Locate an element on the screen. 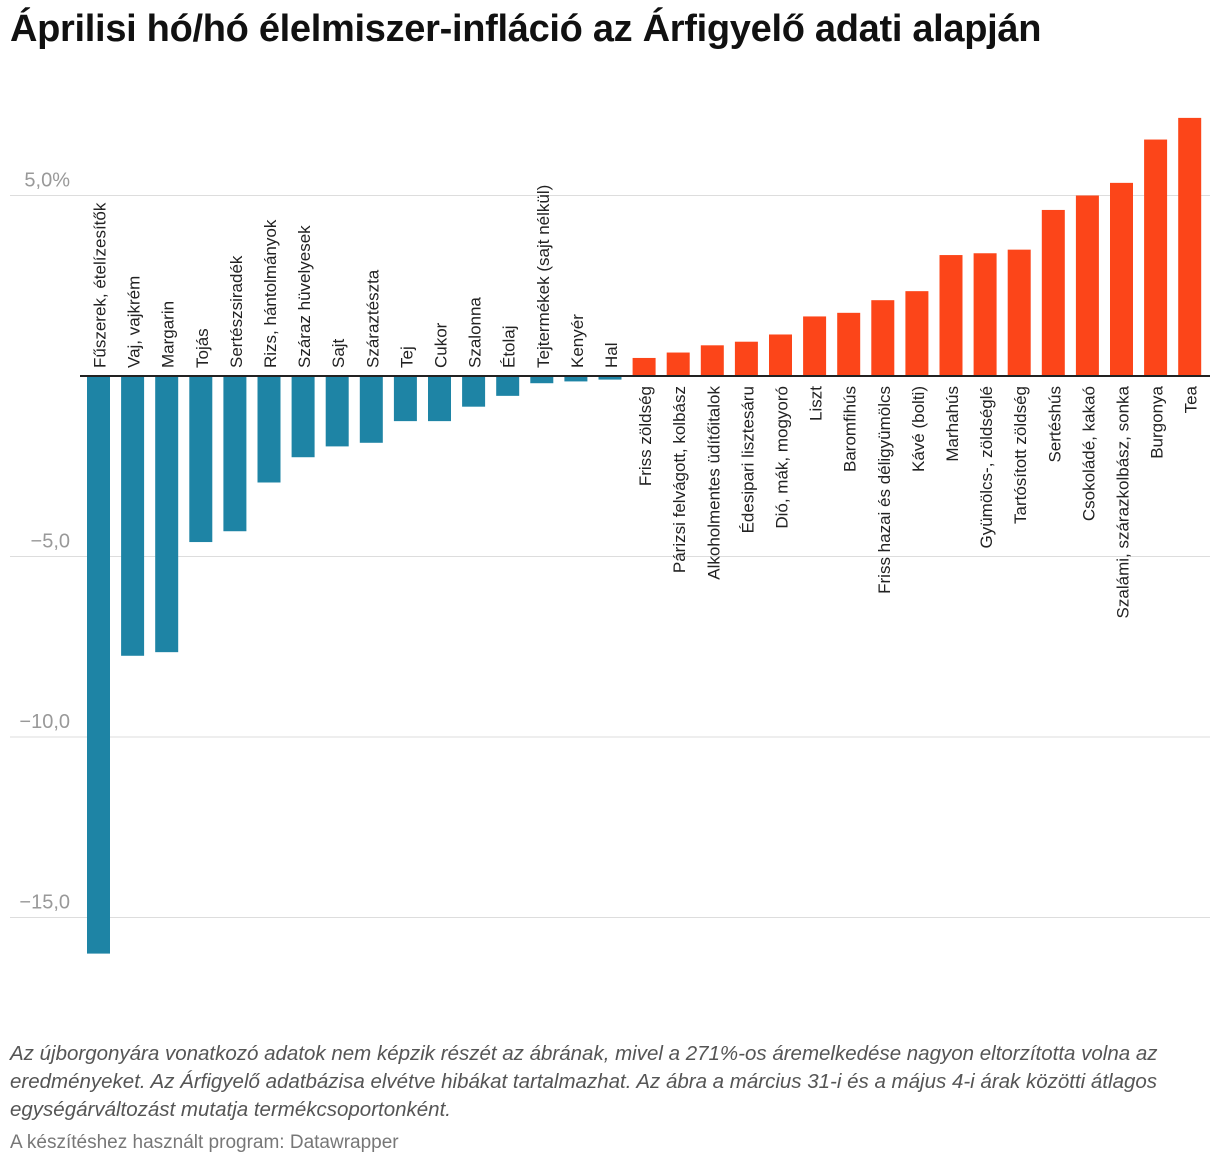  category-label: Kávé (bolti) is located at coordinates (918, 429).